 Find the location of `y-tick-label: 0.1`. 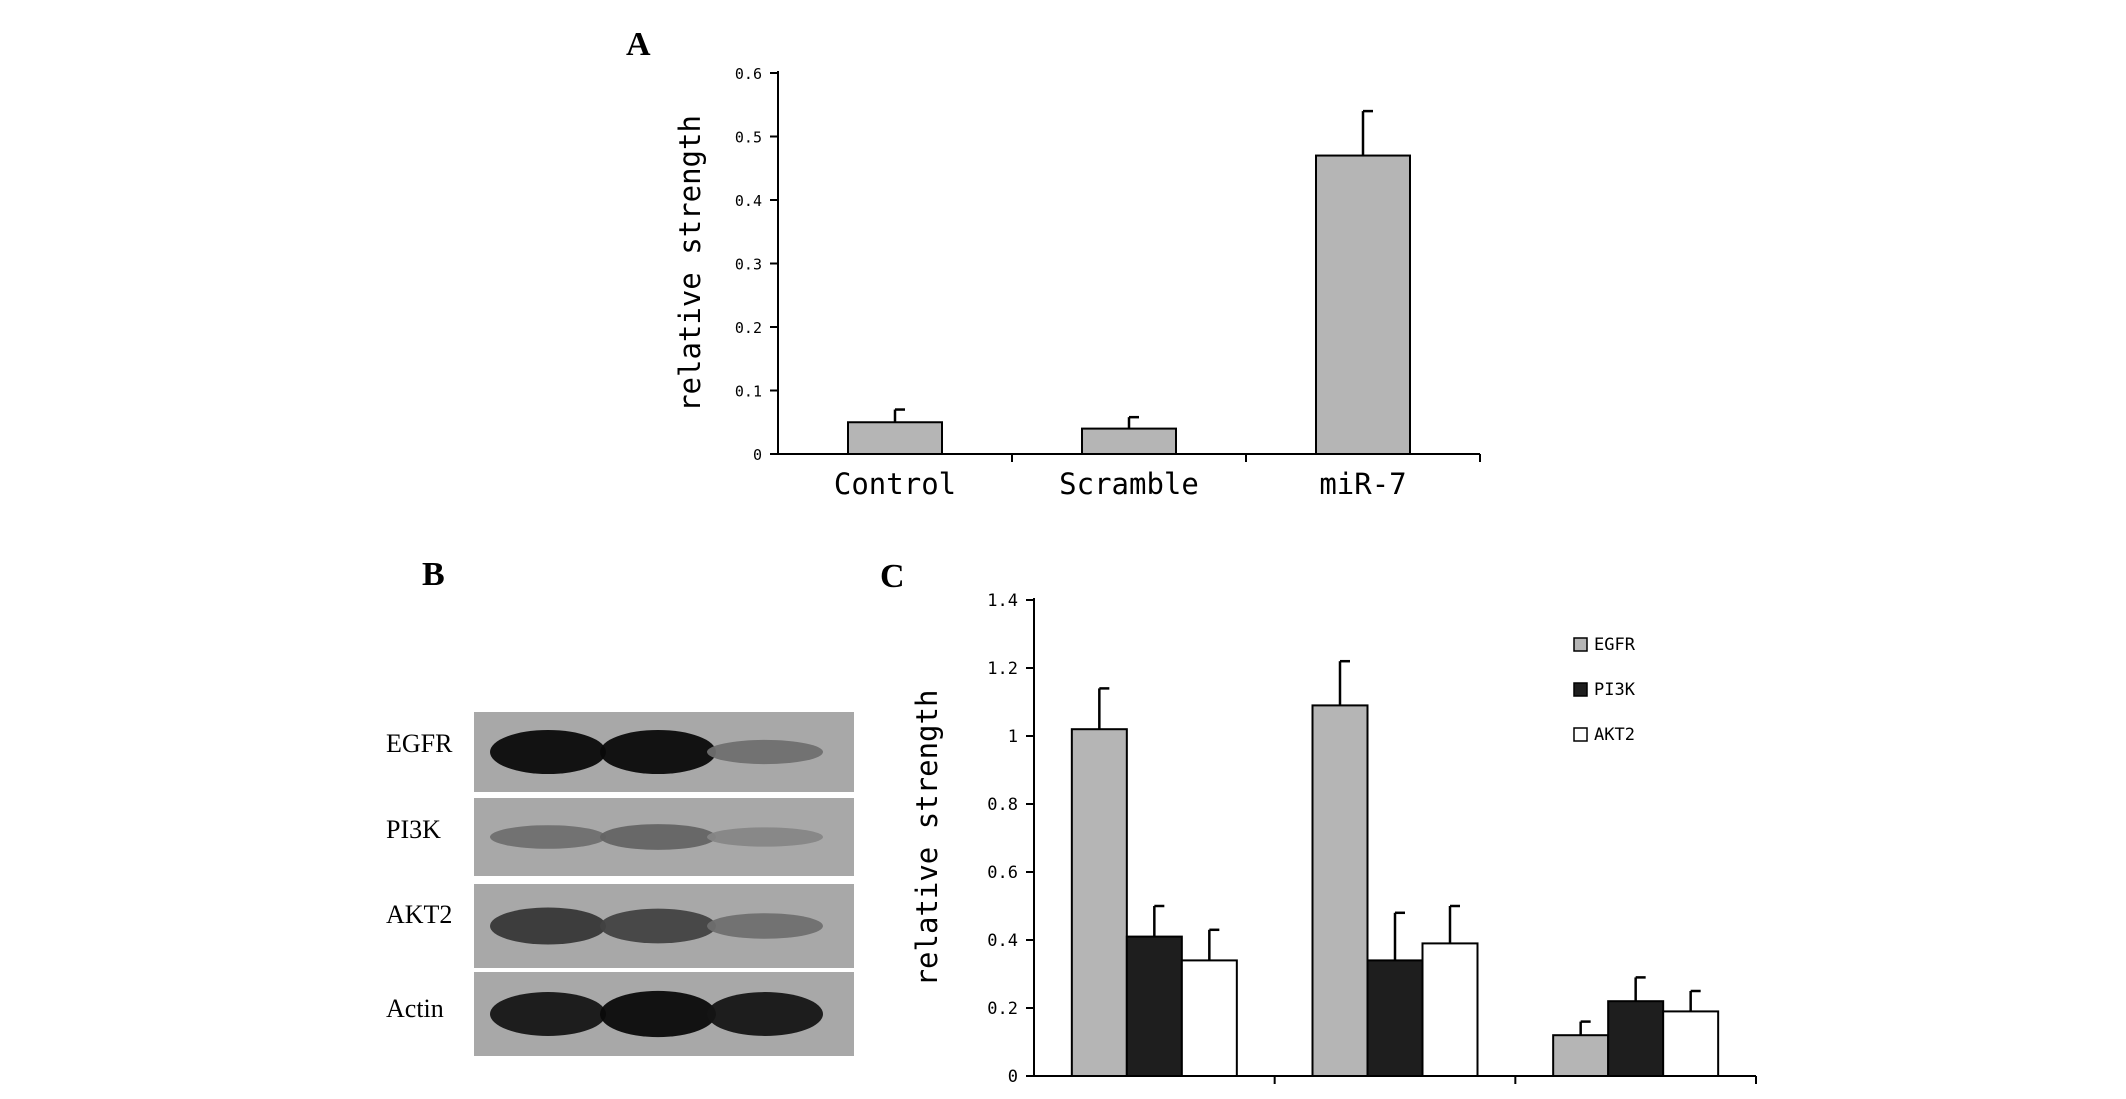

y-tick-label: 0.1 is located at coordinates (748, 392).